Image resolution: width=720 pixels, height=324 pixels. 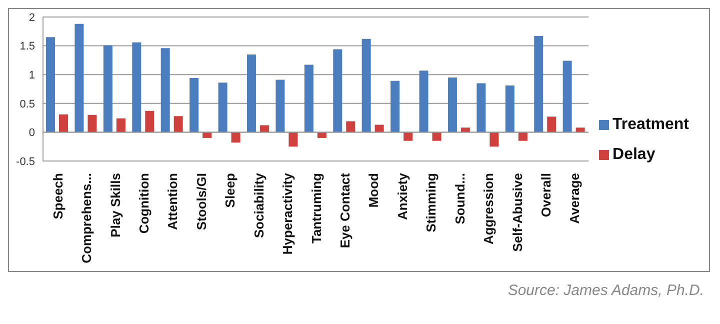 I want to click on source-note: Source: James Adams, Ph.D., so click(x=605, y=290).